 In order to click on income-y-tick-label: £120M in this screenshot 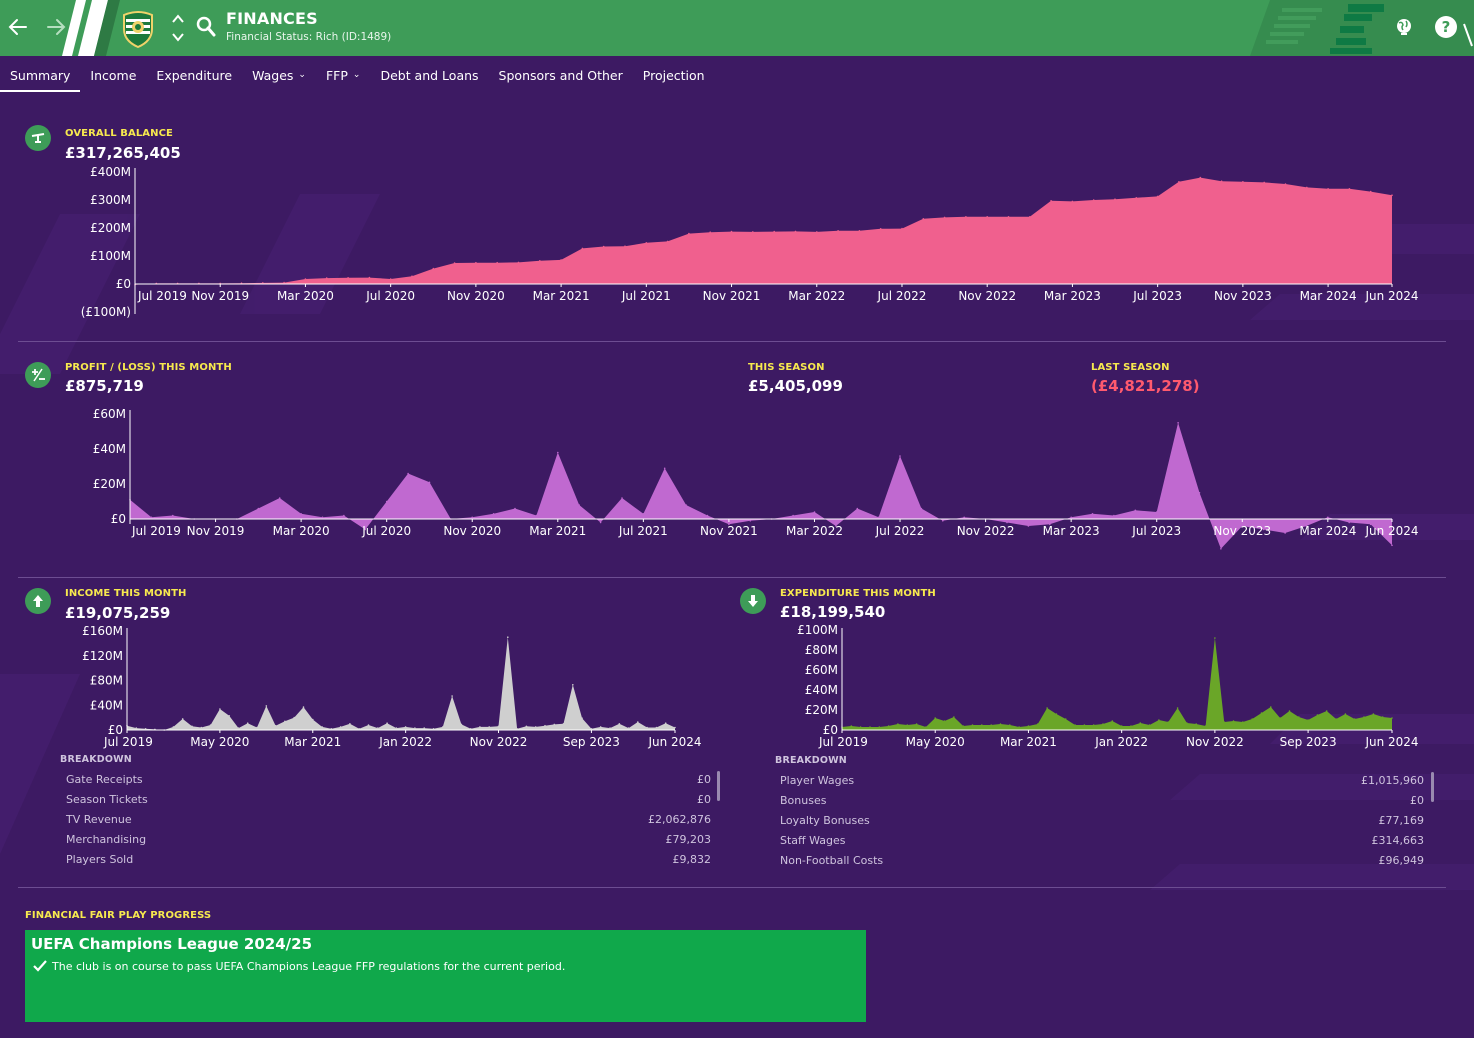, I will do `click(102, 656)`.